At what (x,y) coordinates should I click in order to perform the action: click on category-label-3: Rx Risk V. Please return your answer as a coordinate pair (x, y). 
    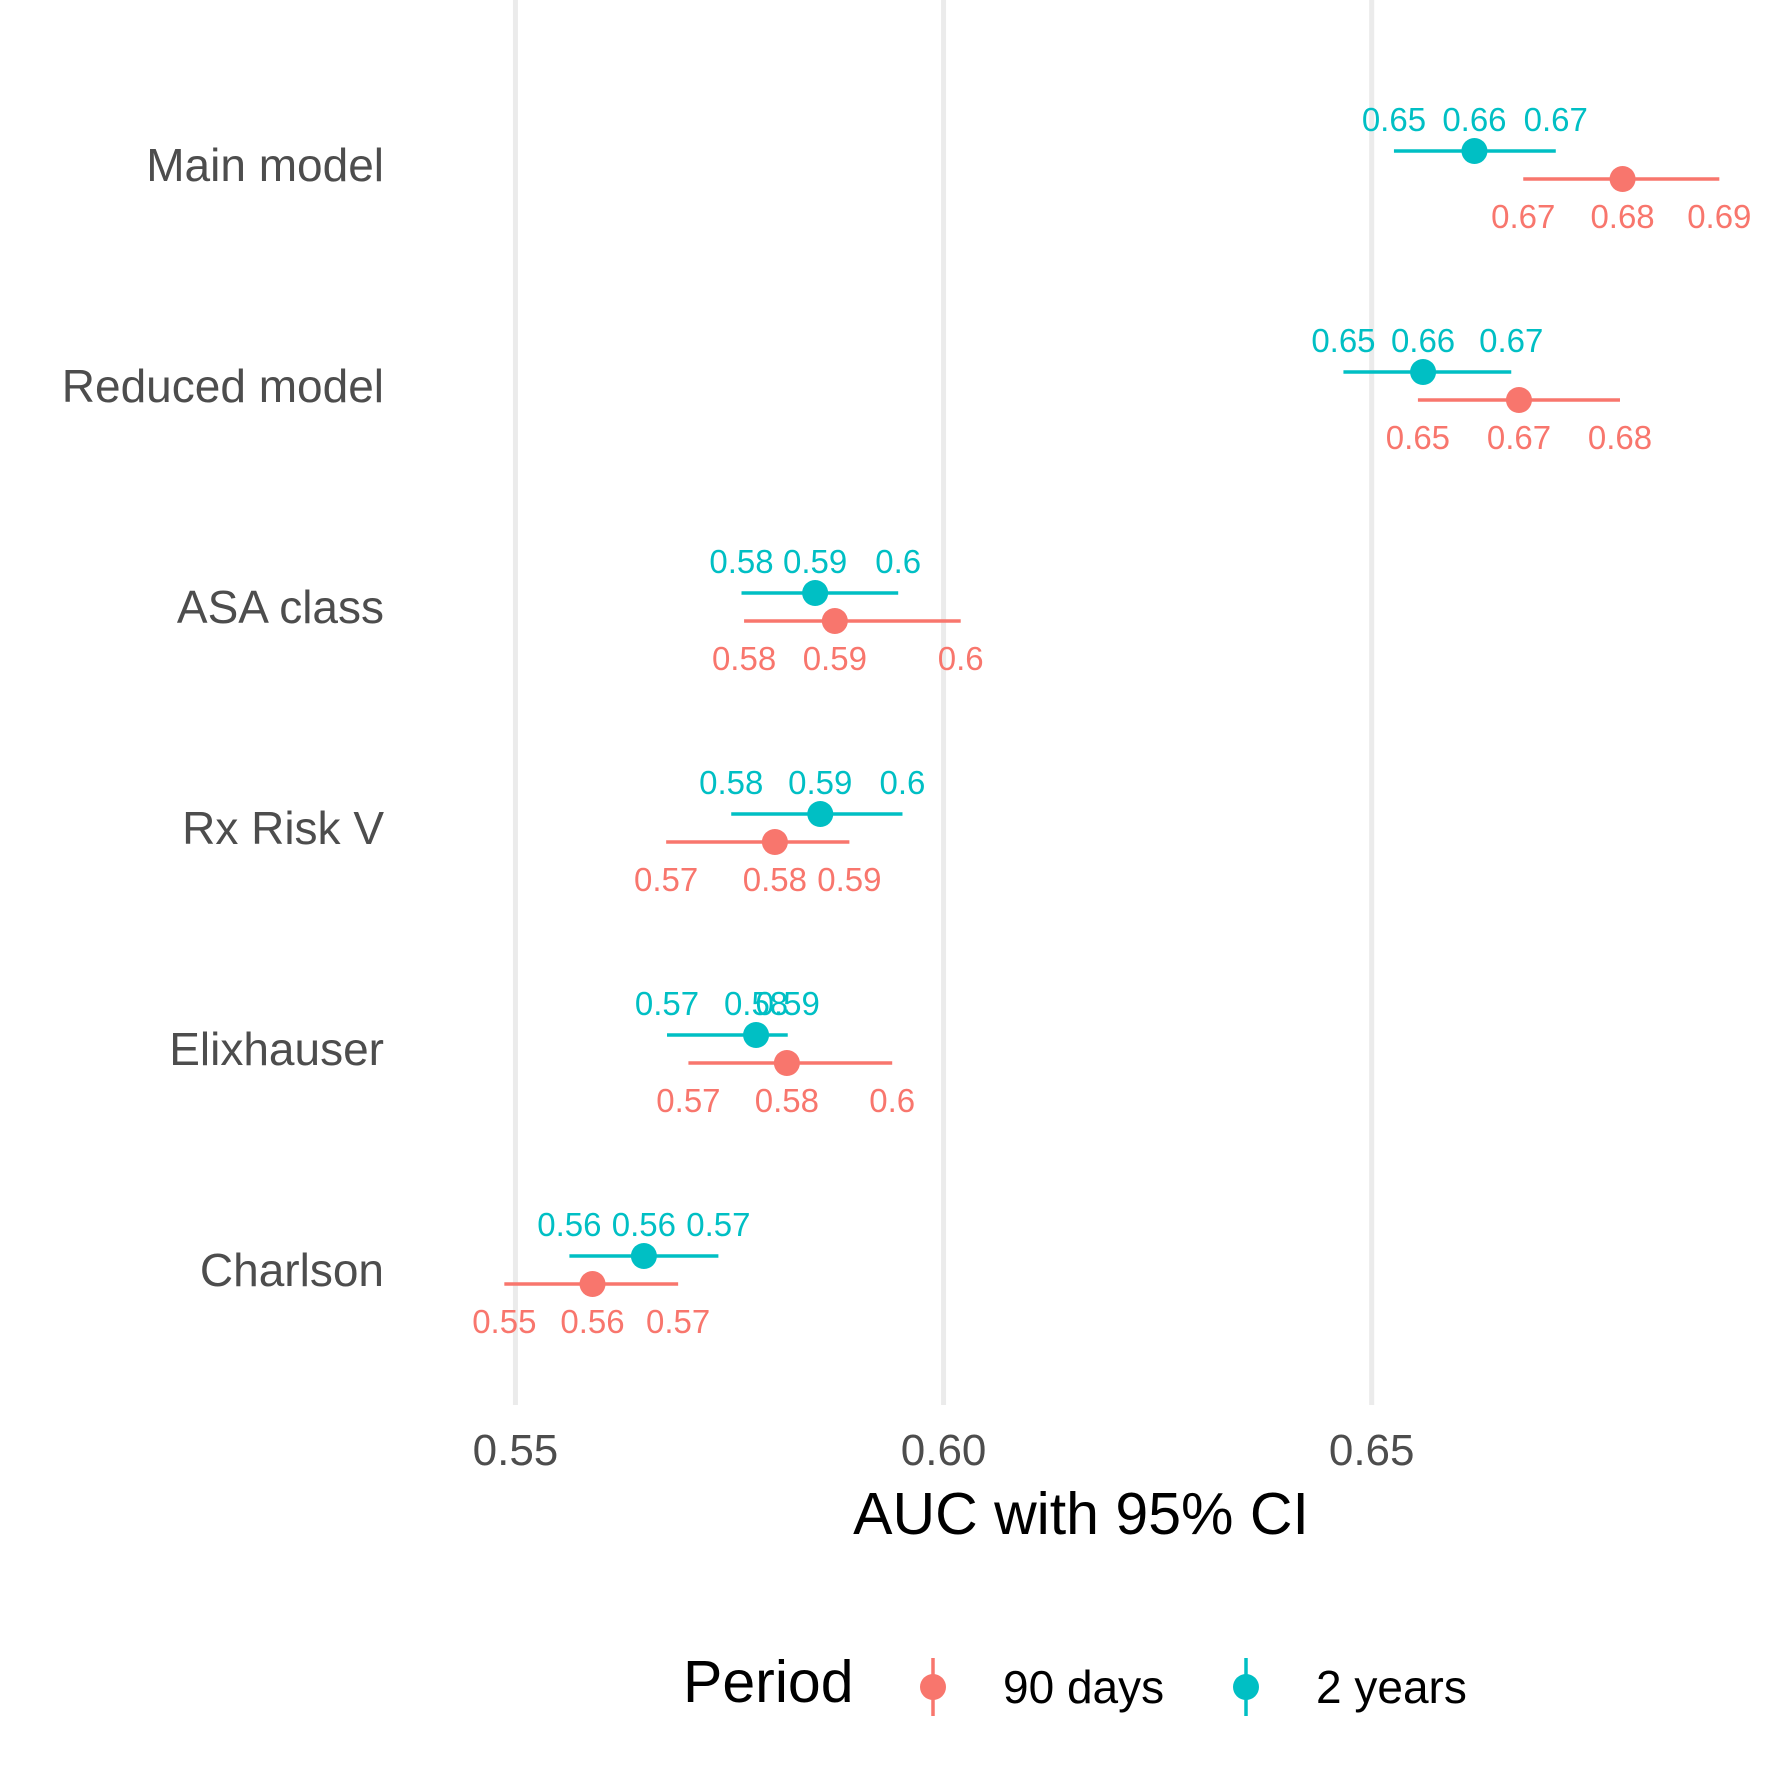
    Looking at the image, I should click on (283, 828).